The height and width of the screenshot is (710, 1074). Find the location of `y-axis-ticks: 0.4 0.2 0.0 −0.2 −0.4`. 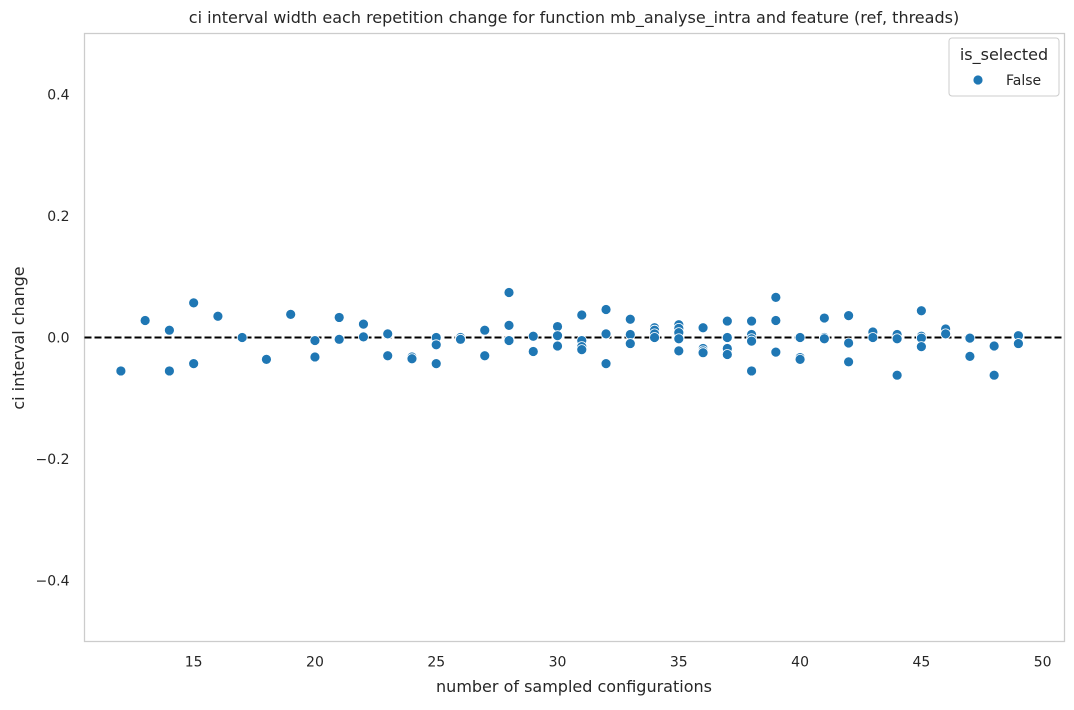

y-axis-ticks: 0.4 0.2 0.0 −0.2 −0.4 is located at coordinates (53, 338).